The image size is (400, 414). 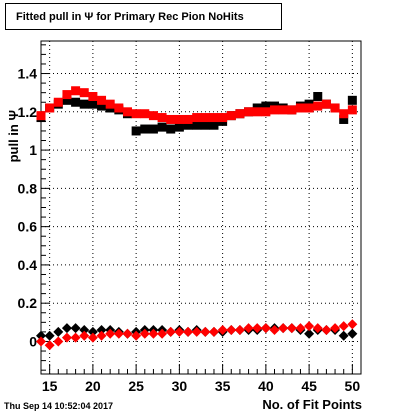 What do you see at coordinates (93, 386) in the screenshot?
I see `x-tick-label: 20` at bounding box center [93, 386].